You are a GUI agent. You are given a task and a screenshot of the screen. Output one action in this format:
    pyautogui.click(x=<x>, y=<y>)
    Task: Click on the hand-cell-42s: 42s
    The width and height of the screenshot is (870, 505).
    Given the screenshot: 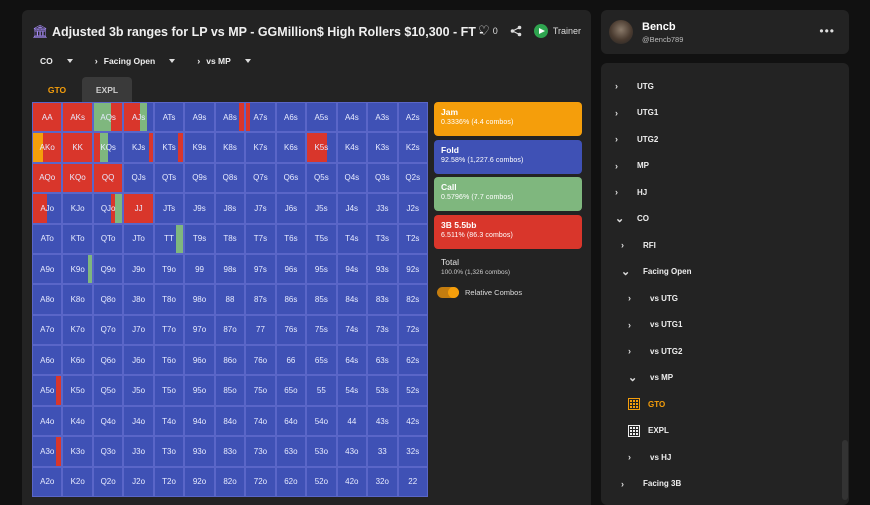 What is the action you would take?
    pyautogui.click(x=412, y=421)
    